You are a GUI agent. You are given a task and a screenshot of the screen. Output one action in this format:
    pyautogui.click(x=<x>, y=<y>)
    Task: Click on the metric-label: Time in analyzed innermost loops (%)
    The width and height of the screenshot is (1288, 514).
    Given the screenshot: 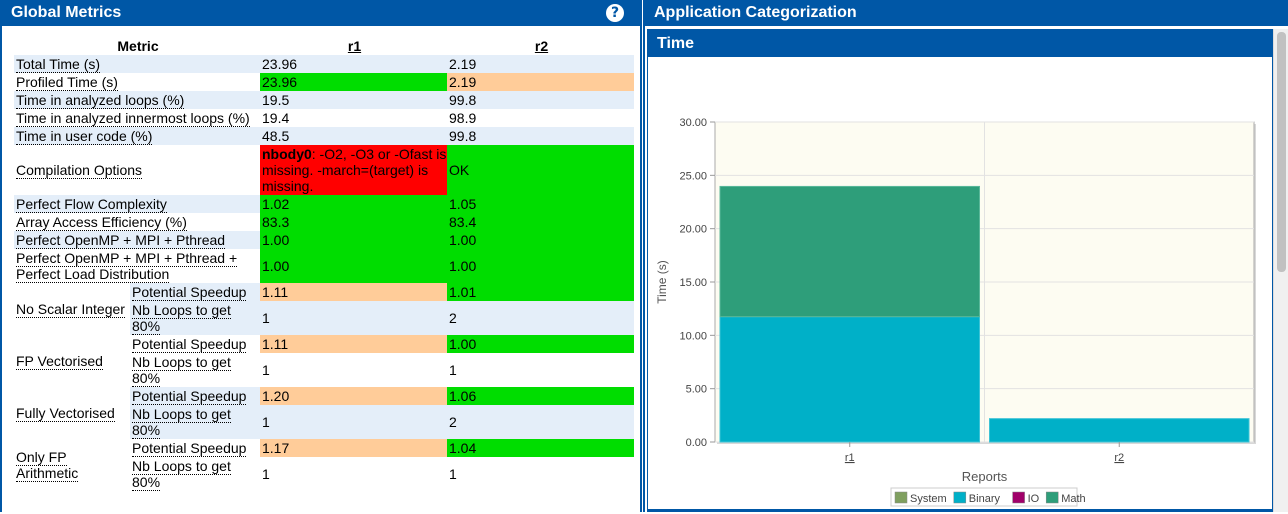 What is the action you would take?
    pyautogui.click(x=133, y=118)
    